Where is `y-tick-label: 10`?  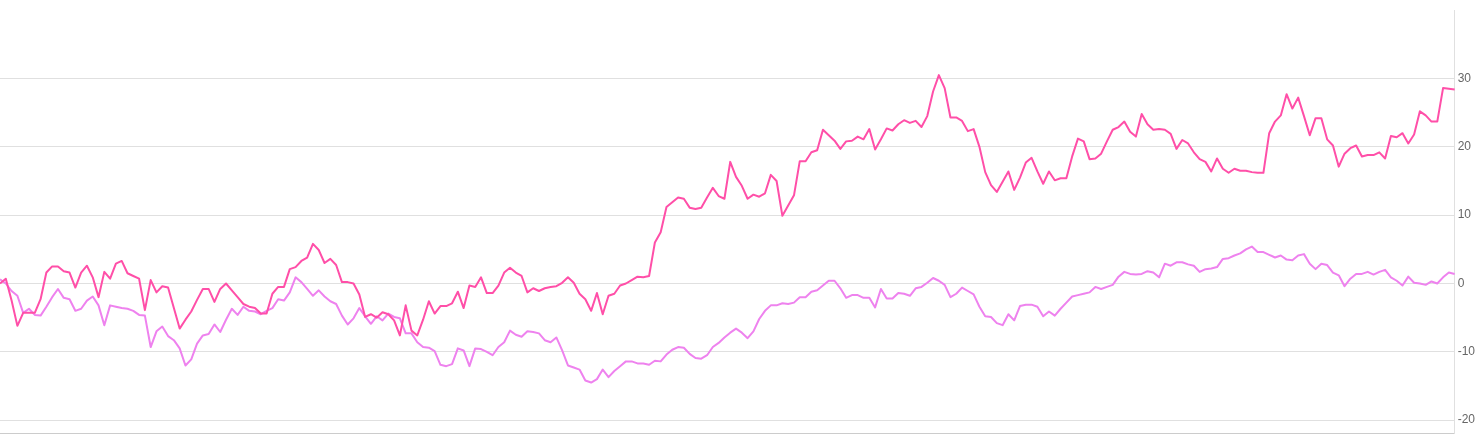 y-tick-label: 10 is located at coordinates (1464, 214).